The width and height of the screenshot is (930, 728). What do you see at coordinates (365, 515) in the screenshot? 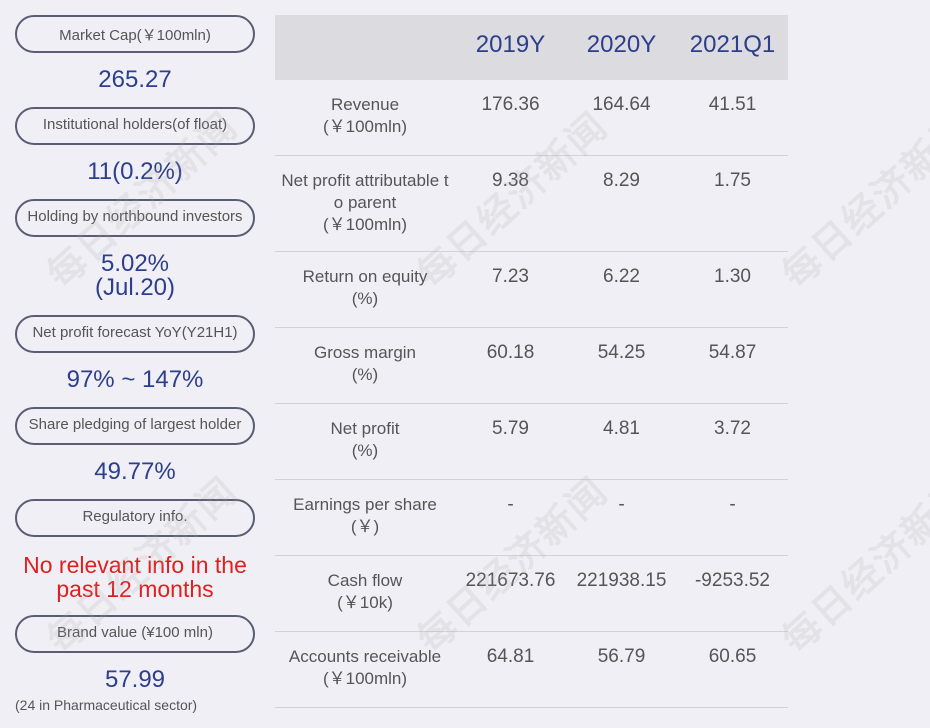
I see `row-label: Earnings per share (￥)` at bounding box center [365, 515].